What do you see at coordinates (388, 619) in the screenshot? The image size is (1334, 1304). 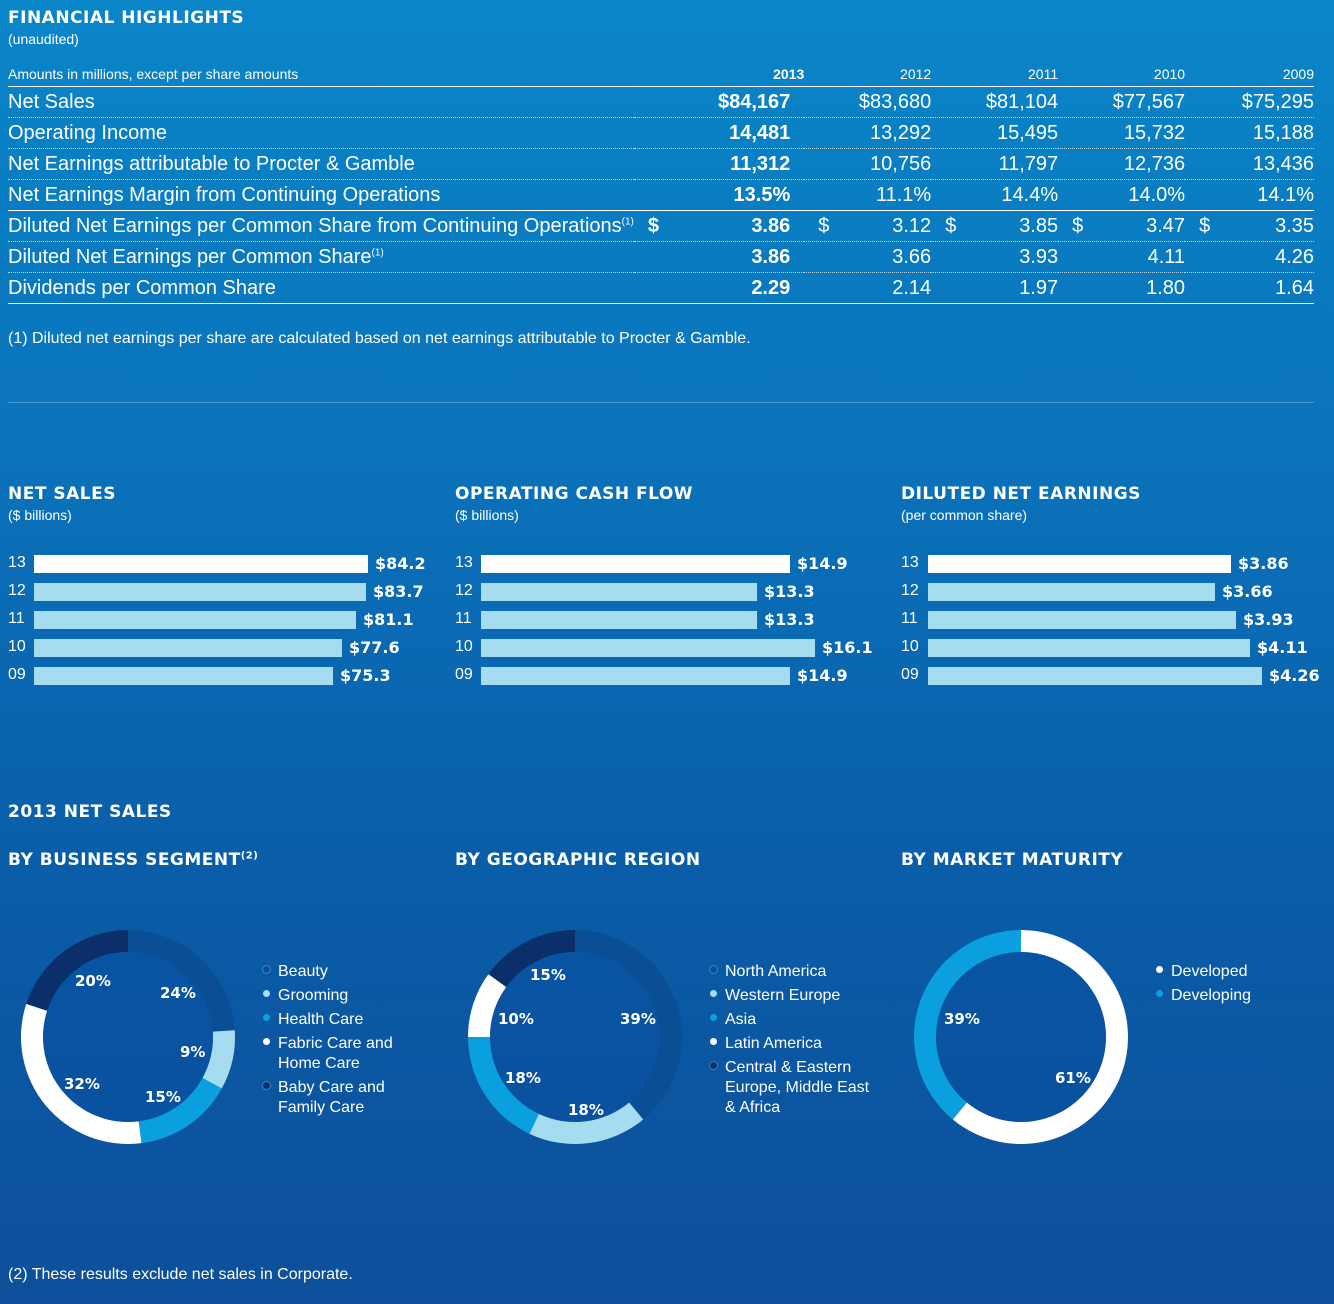 I see `bar-value-label: $81.1` at bounding box center [388, 619].